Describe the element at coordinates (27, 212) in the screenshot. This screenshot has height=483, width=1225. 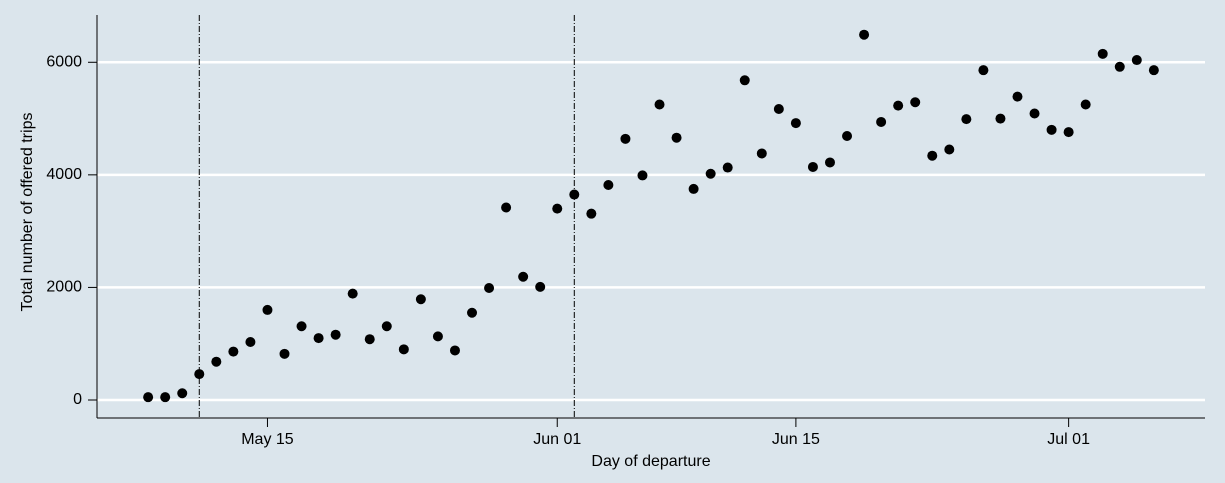
I see `y-axis-title: Total number of offered trips` at that location.